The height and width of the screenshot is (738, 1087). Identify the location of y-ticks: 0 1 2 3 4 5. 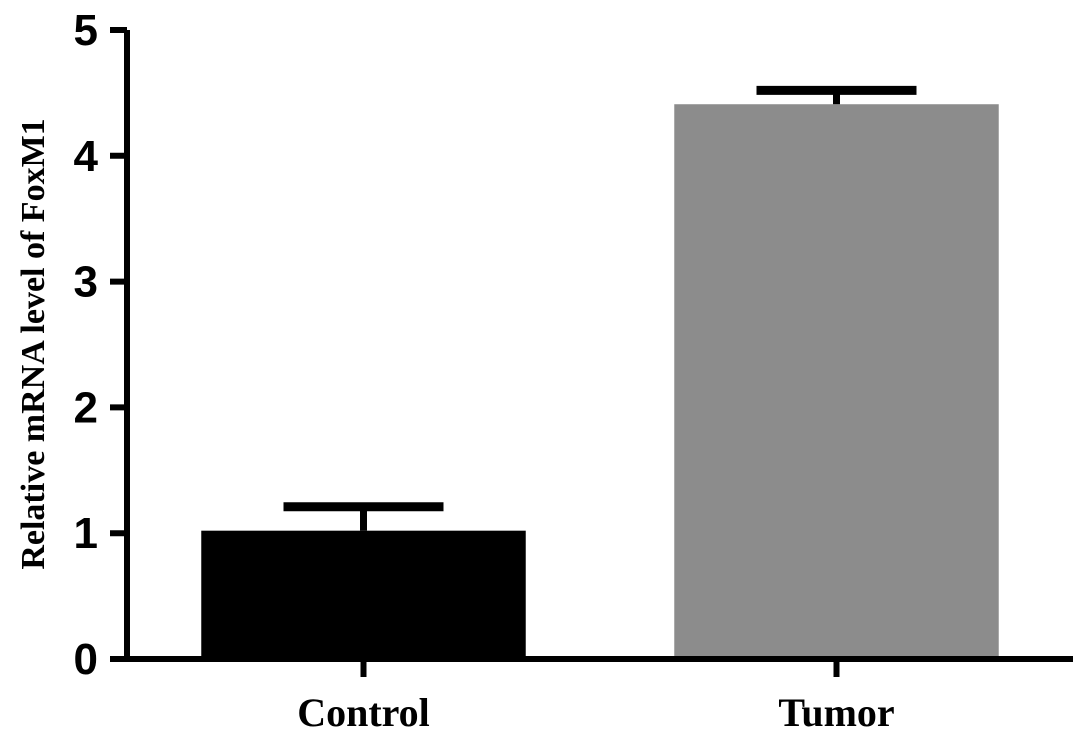
(100, 345).